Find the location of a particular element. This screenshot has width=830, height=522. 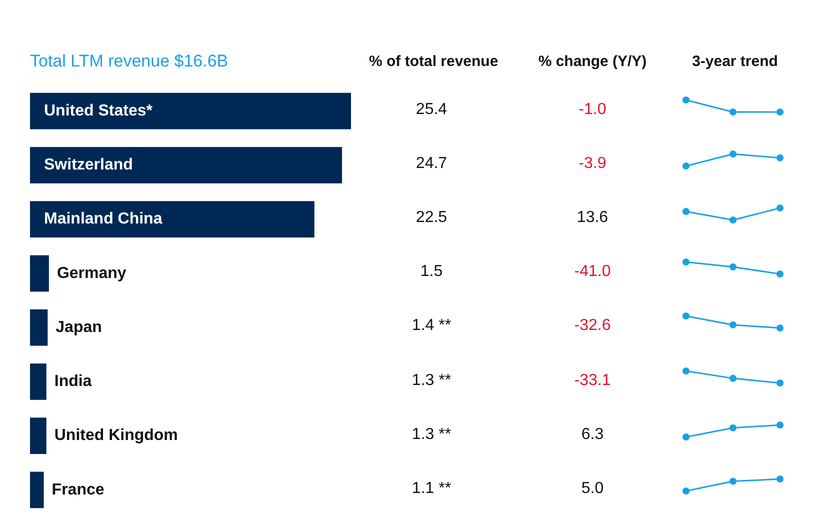

data-label: -33.1 is located at coordinates (592, 381).